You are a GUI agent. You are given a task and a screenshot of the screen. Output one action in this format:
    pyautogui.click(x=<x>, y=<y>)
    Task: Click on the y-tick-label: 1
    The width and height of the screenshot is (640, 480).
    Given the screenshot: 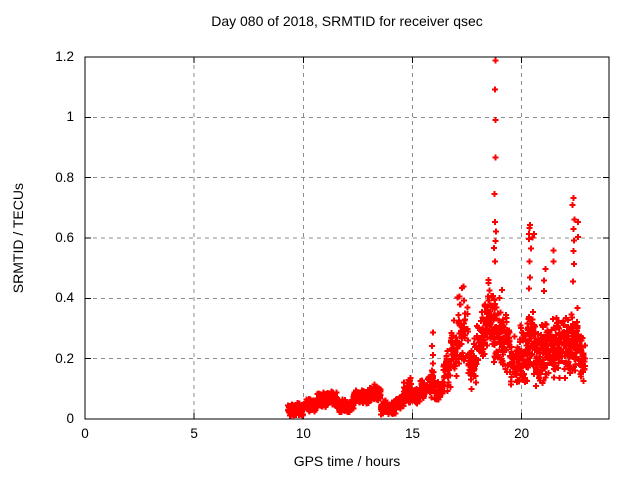 What is the action you would take?
    pyautogui.click(x=70, y=117)
    